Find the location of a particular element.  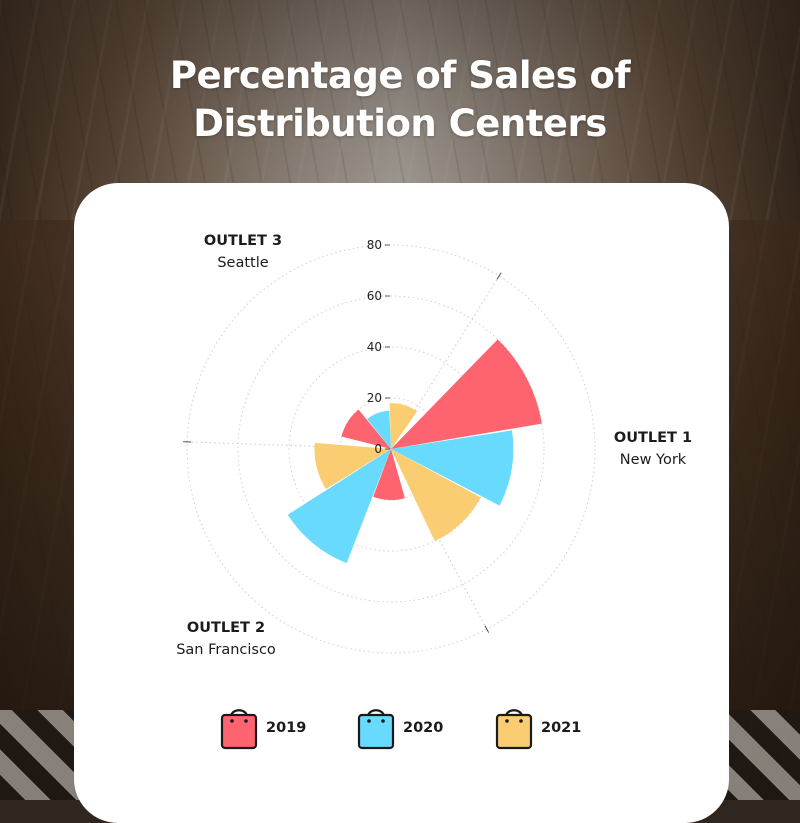

outlet-1-name: OUTLET 1 is located at coordinates (653, 438).